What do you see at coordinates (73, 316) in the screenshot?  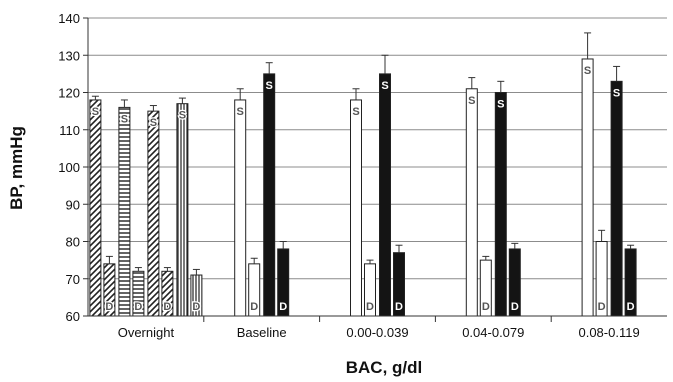 I see `y-tick-label: 60` at bounding box center [73, 316].